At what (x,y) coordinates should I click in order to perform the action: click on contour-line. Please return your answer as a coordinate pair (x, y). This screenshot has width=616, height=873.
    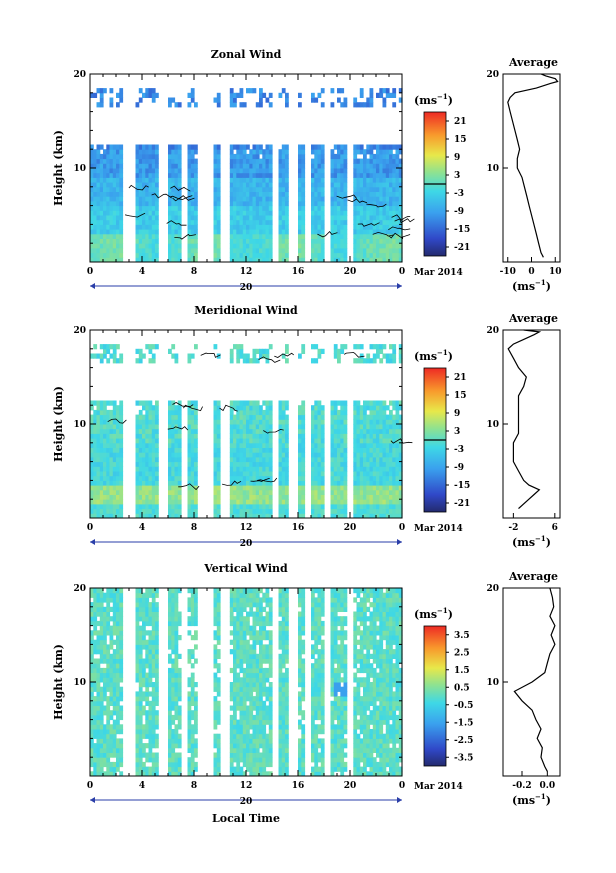
    Looking at the image, I should click on (181, 198).